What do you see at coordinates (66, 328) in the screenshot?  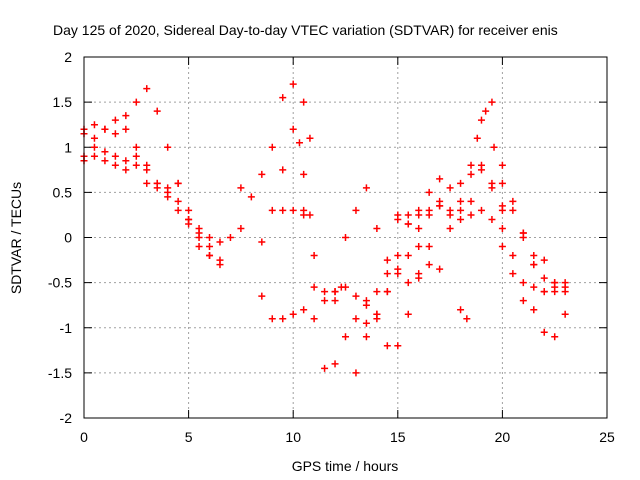 I see `y-tick-label: -1` at bounding box center [66, 328].